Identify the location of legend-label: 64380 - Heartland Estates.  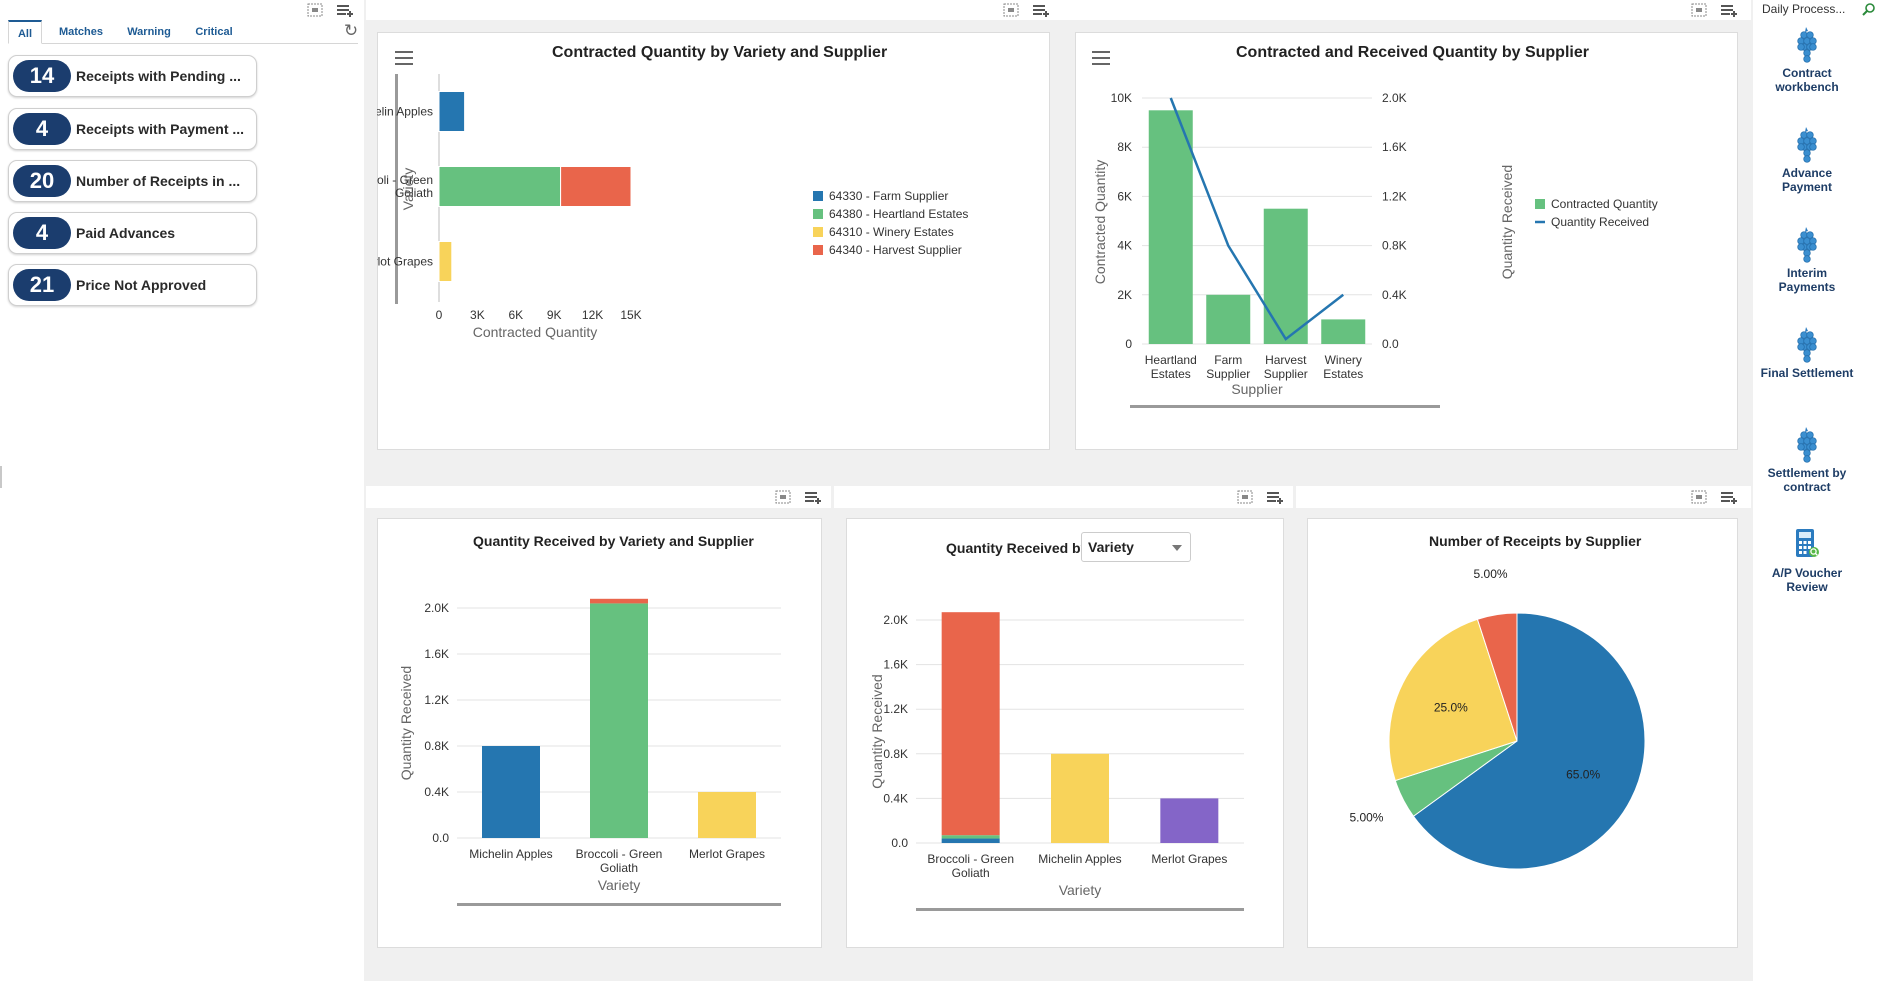
(898, 214).